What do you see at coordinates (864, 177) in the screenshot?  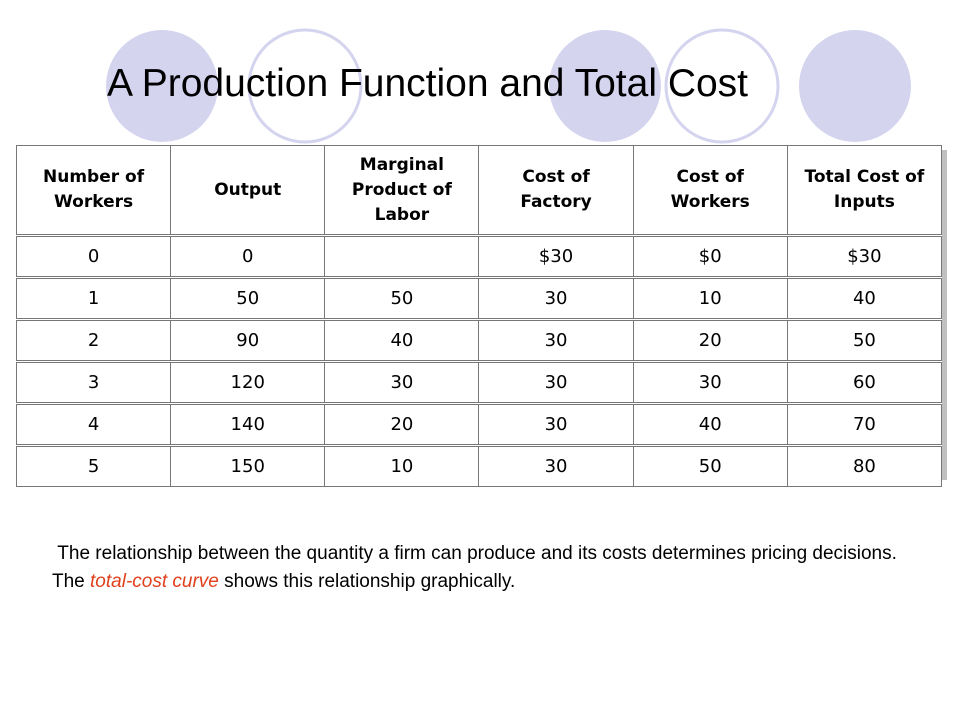 I see `header-line: Total Cost of` at bounding box center [864, 177].